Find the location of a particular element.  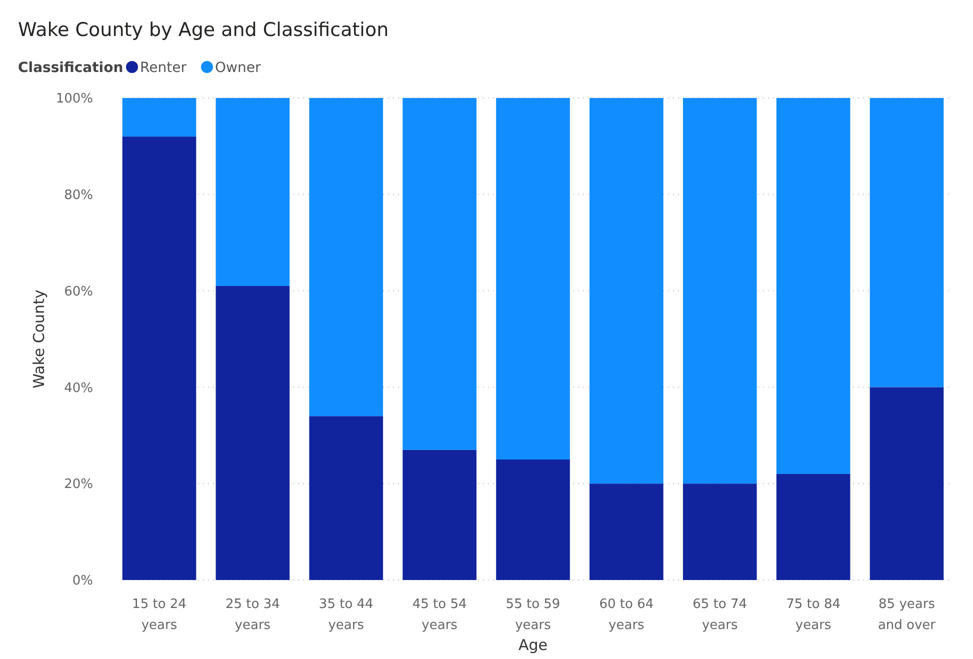

x-tick-label: 25 to 34 years is located at coordinates (252, 615).